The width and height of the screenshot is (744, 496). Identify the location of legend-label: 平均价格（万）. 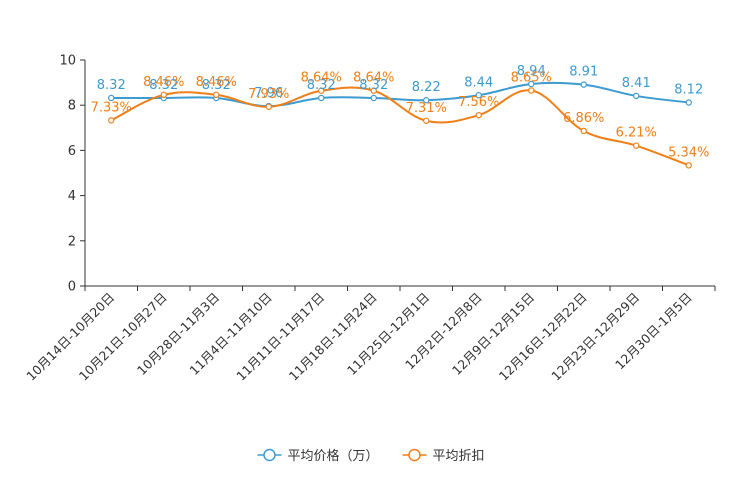
(333, 456).